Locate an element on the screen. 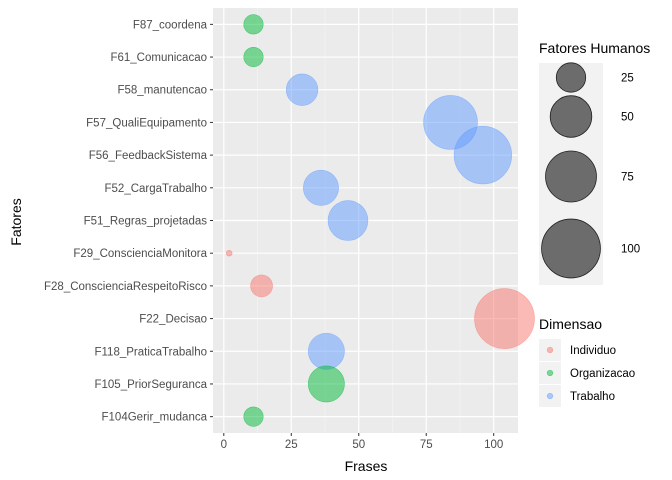 The width and height of the screenshot is (672, 480). y-tick-label: F29_ConscienciaMonitora is located at coordinates (140, 254).